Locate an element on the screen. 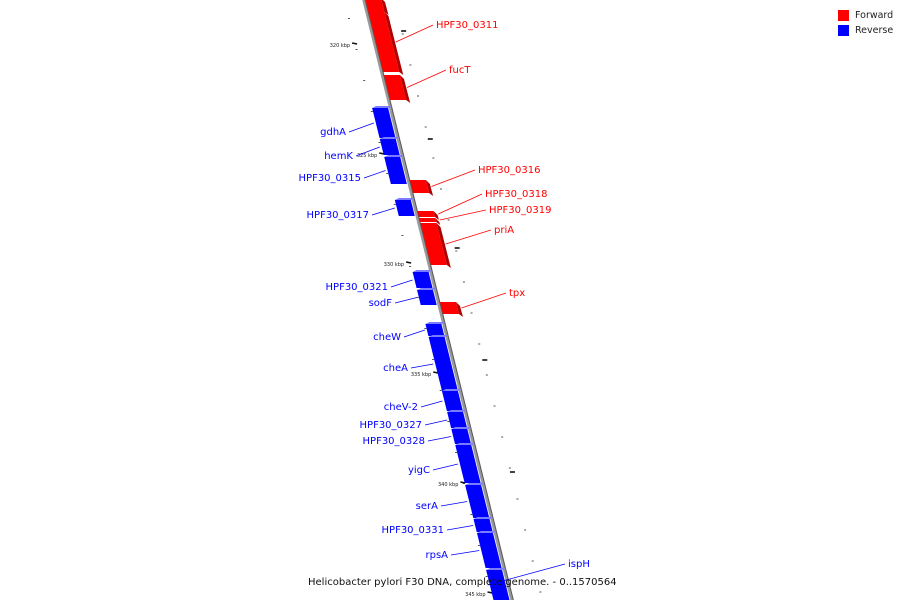 This screenshot has height=600, width=900. gene-label-sodF: sodF is located at coordinates (381, 303).